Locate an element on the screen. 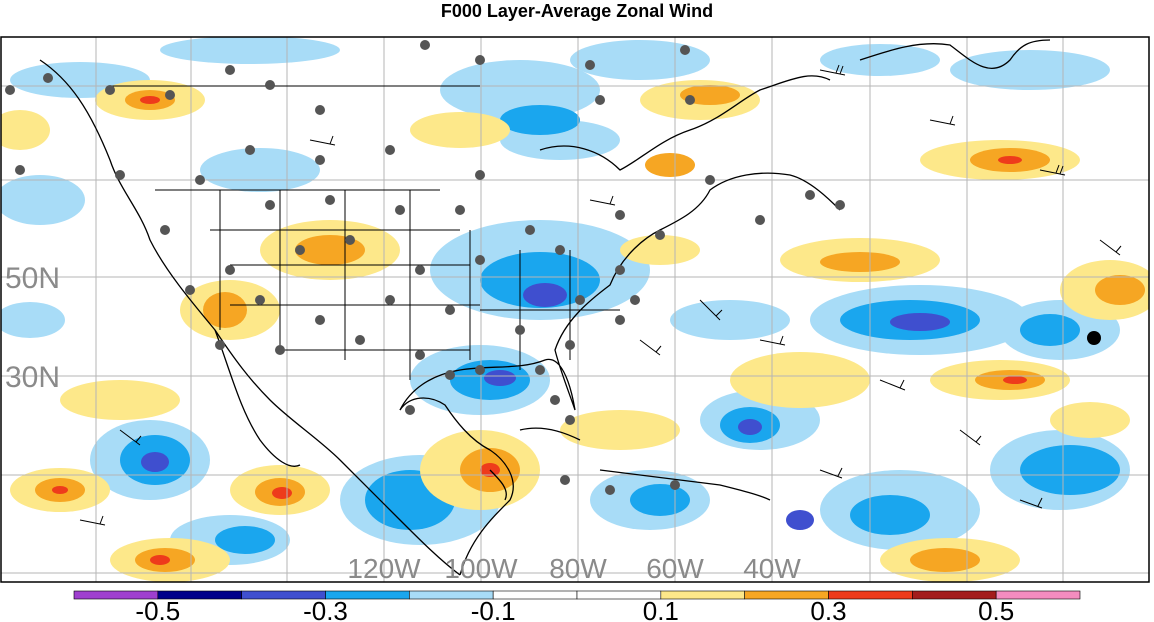 The image size is (1154, 622). latitude-label: 30N is located at coordinates (32, 377).